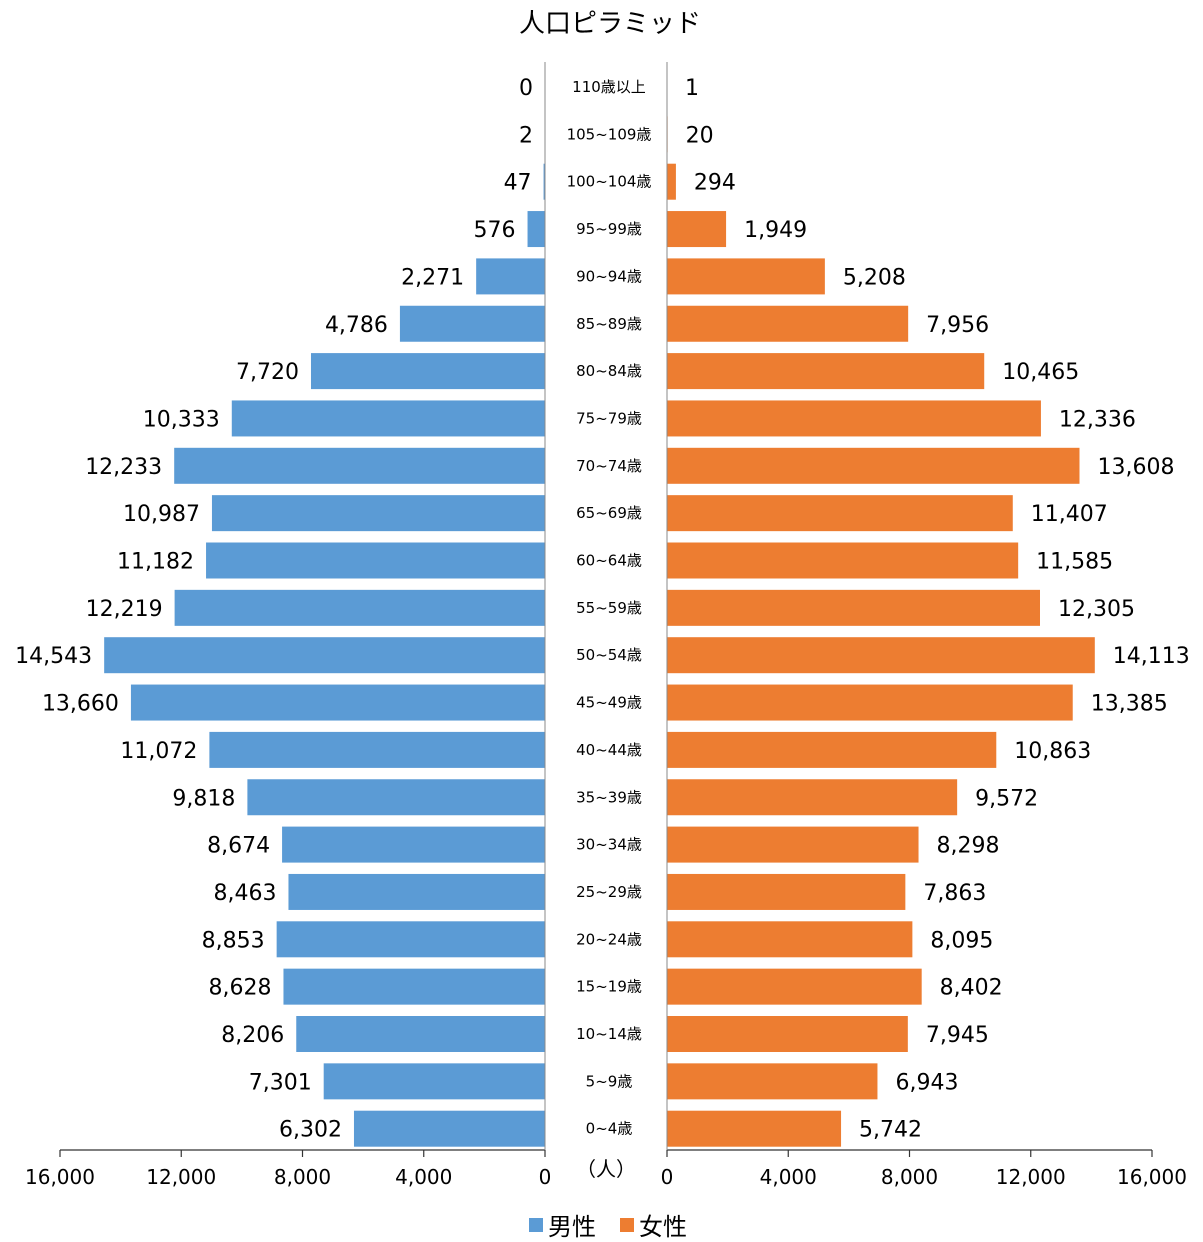 The width and height of the screenshot is (1203, 1242). I want to click on female-tick-label: 16,000, so click(1152, 1177).